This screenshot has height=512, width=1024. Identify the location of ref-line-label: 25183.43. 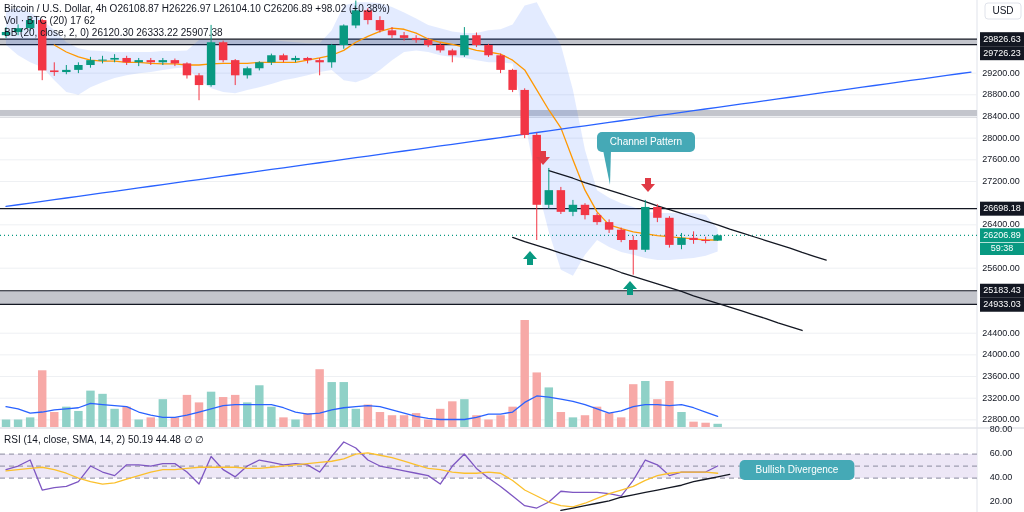
(1002, 290).